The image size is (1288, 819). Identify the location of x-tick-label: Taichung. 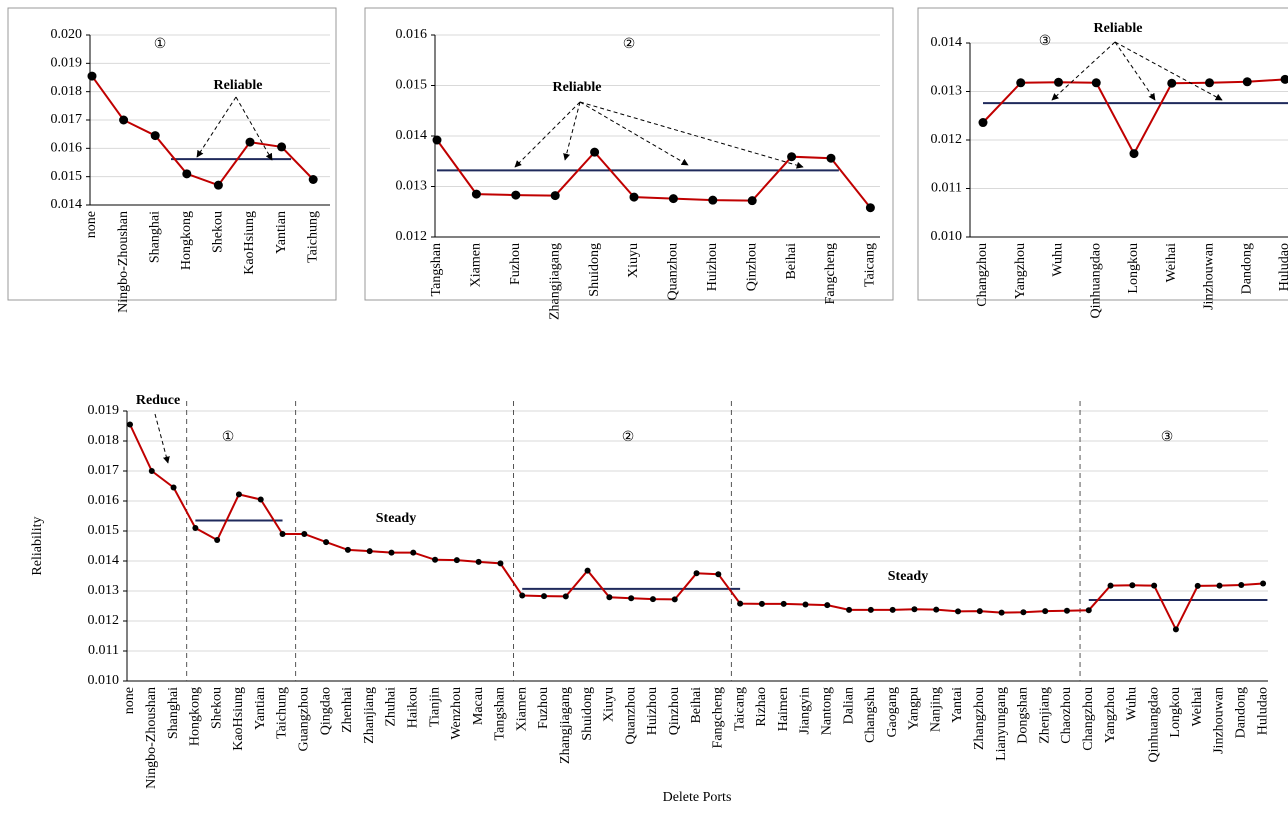
(312, 237).